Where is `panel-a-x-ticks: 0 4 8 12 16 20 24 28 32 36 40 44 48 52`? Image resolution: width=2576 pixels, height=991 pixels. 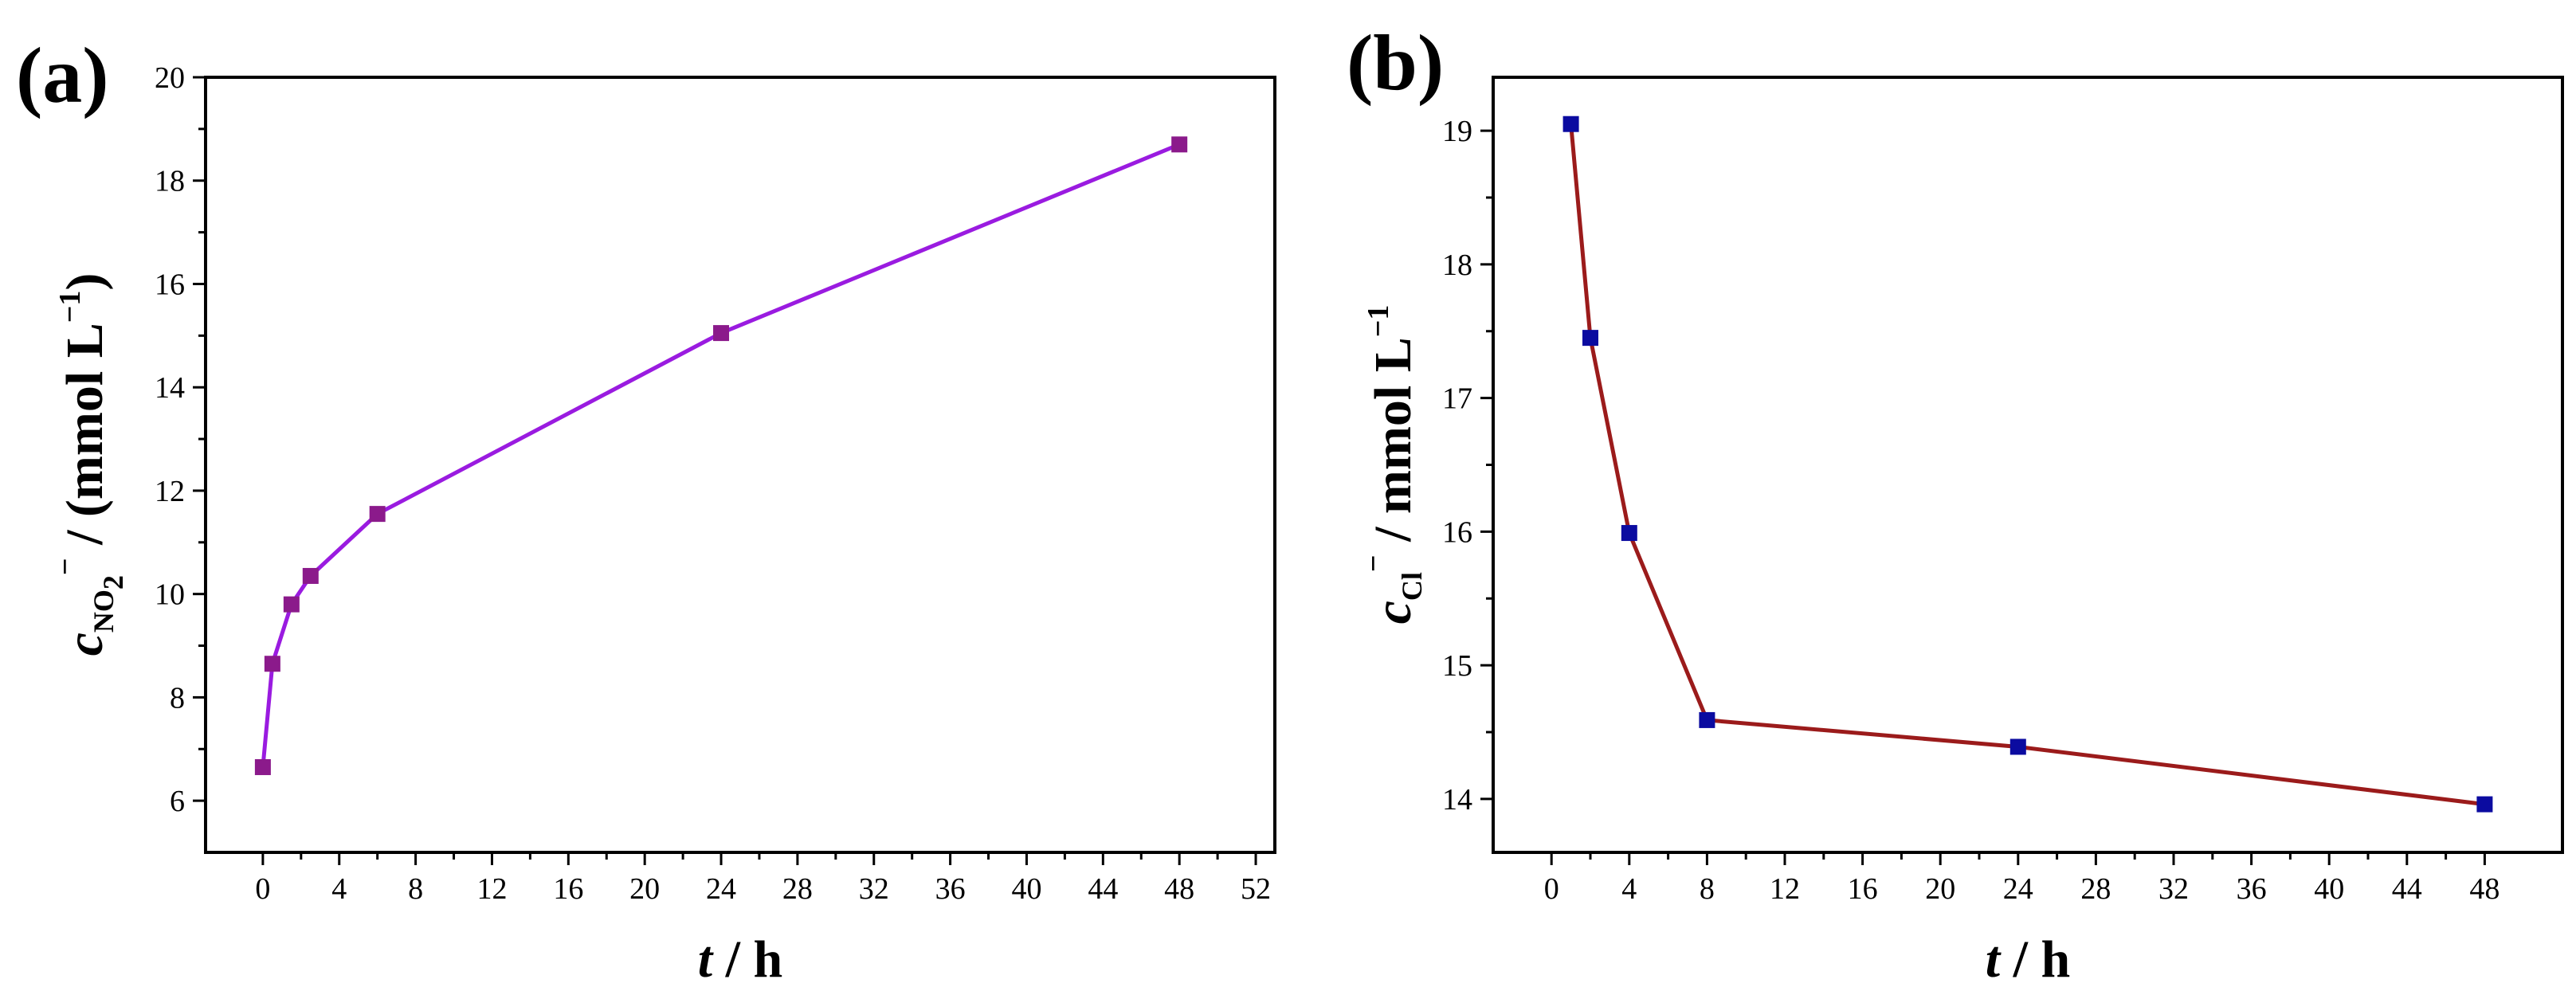
panel-a-x-ticks: 0 4 8 12 16 20 24 28 32 36 40 44 48 52 is located at coordinates (763, 879).